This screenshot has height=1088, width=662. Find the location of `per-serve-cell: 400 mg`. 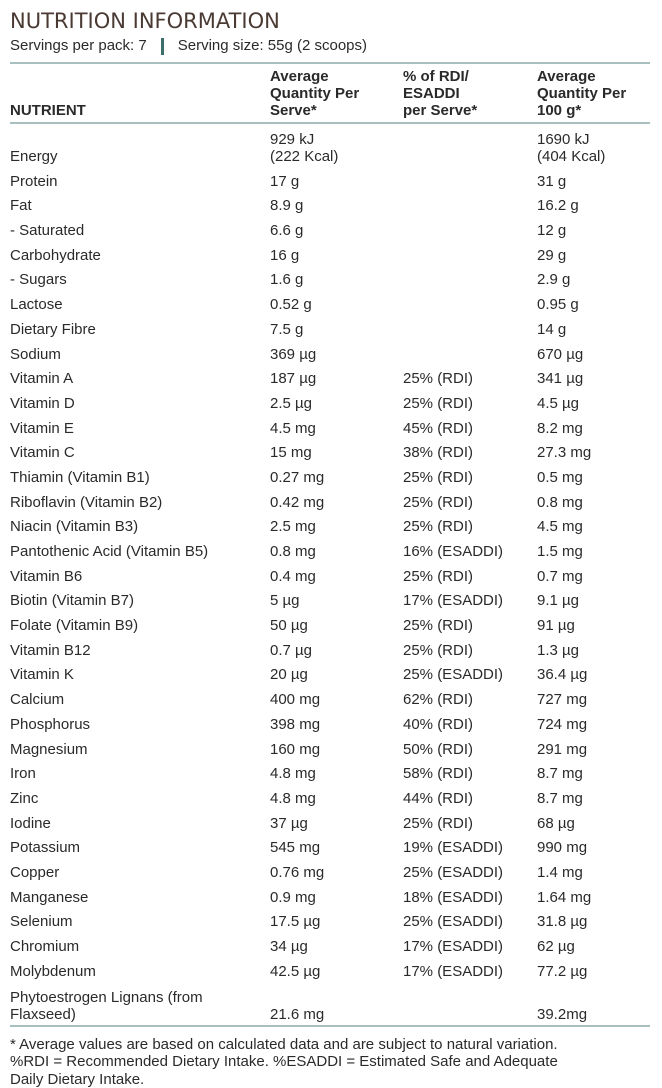

per-serve-cell: 400 mg is located at coordinates (295, 700).